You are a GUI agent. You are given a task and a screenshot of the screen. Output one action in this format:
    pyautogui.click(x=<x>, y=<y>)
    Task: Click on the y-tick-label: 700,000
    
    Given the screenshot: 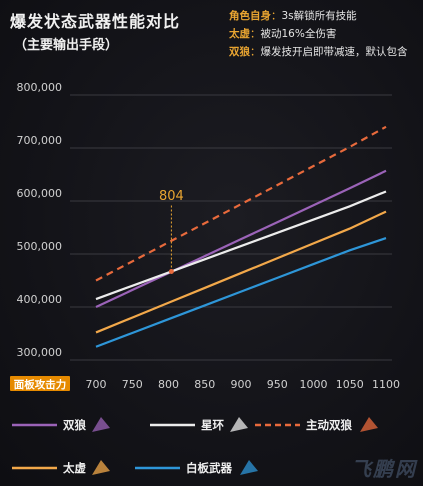 What is the action you would take?
    pyautogui.click(x=40, y=140)
    